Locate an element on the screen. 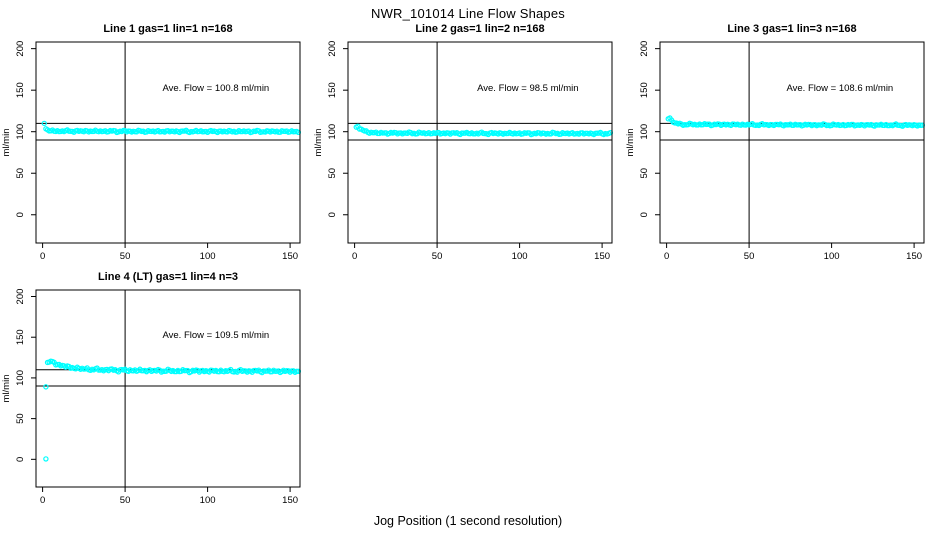 The width and height of the screenshot is (936, 540). ave-flow-annotation: Ave. Flow = 108.6 ml/min is located at coordinates (839, 88).